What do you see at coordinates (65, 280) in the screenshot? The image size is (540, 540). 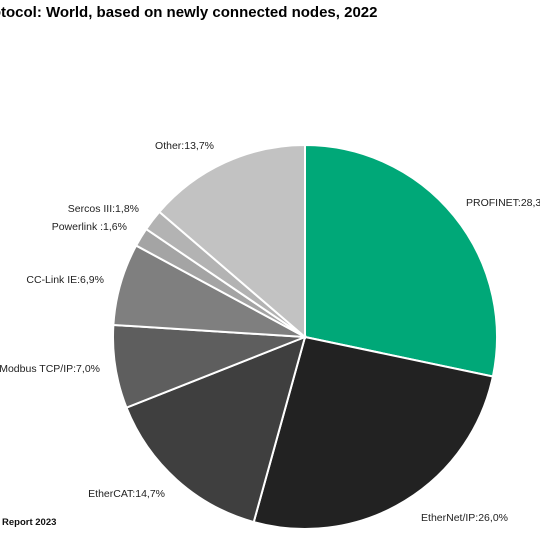 I see `slice-label-4: CC-Link IE:6,9%` at bounding box center [65, 280].